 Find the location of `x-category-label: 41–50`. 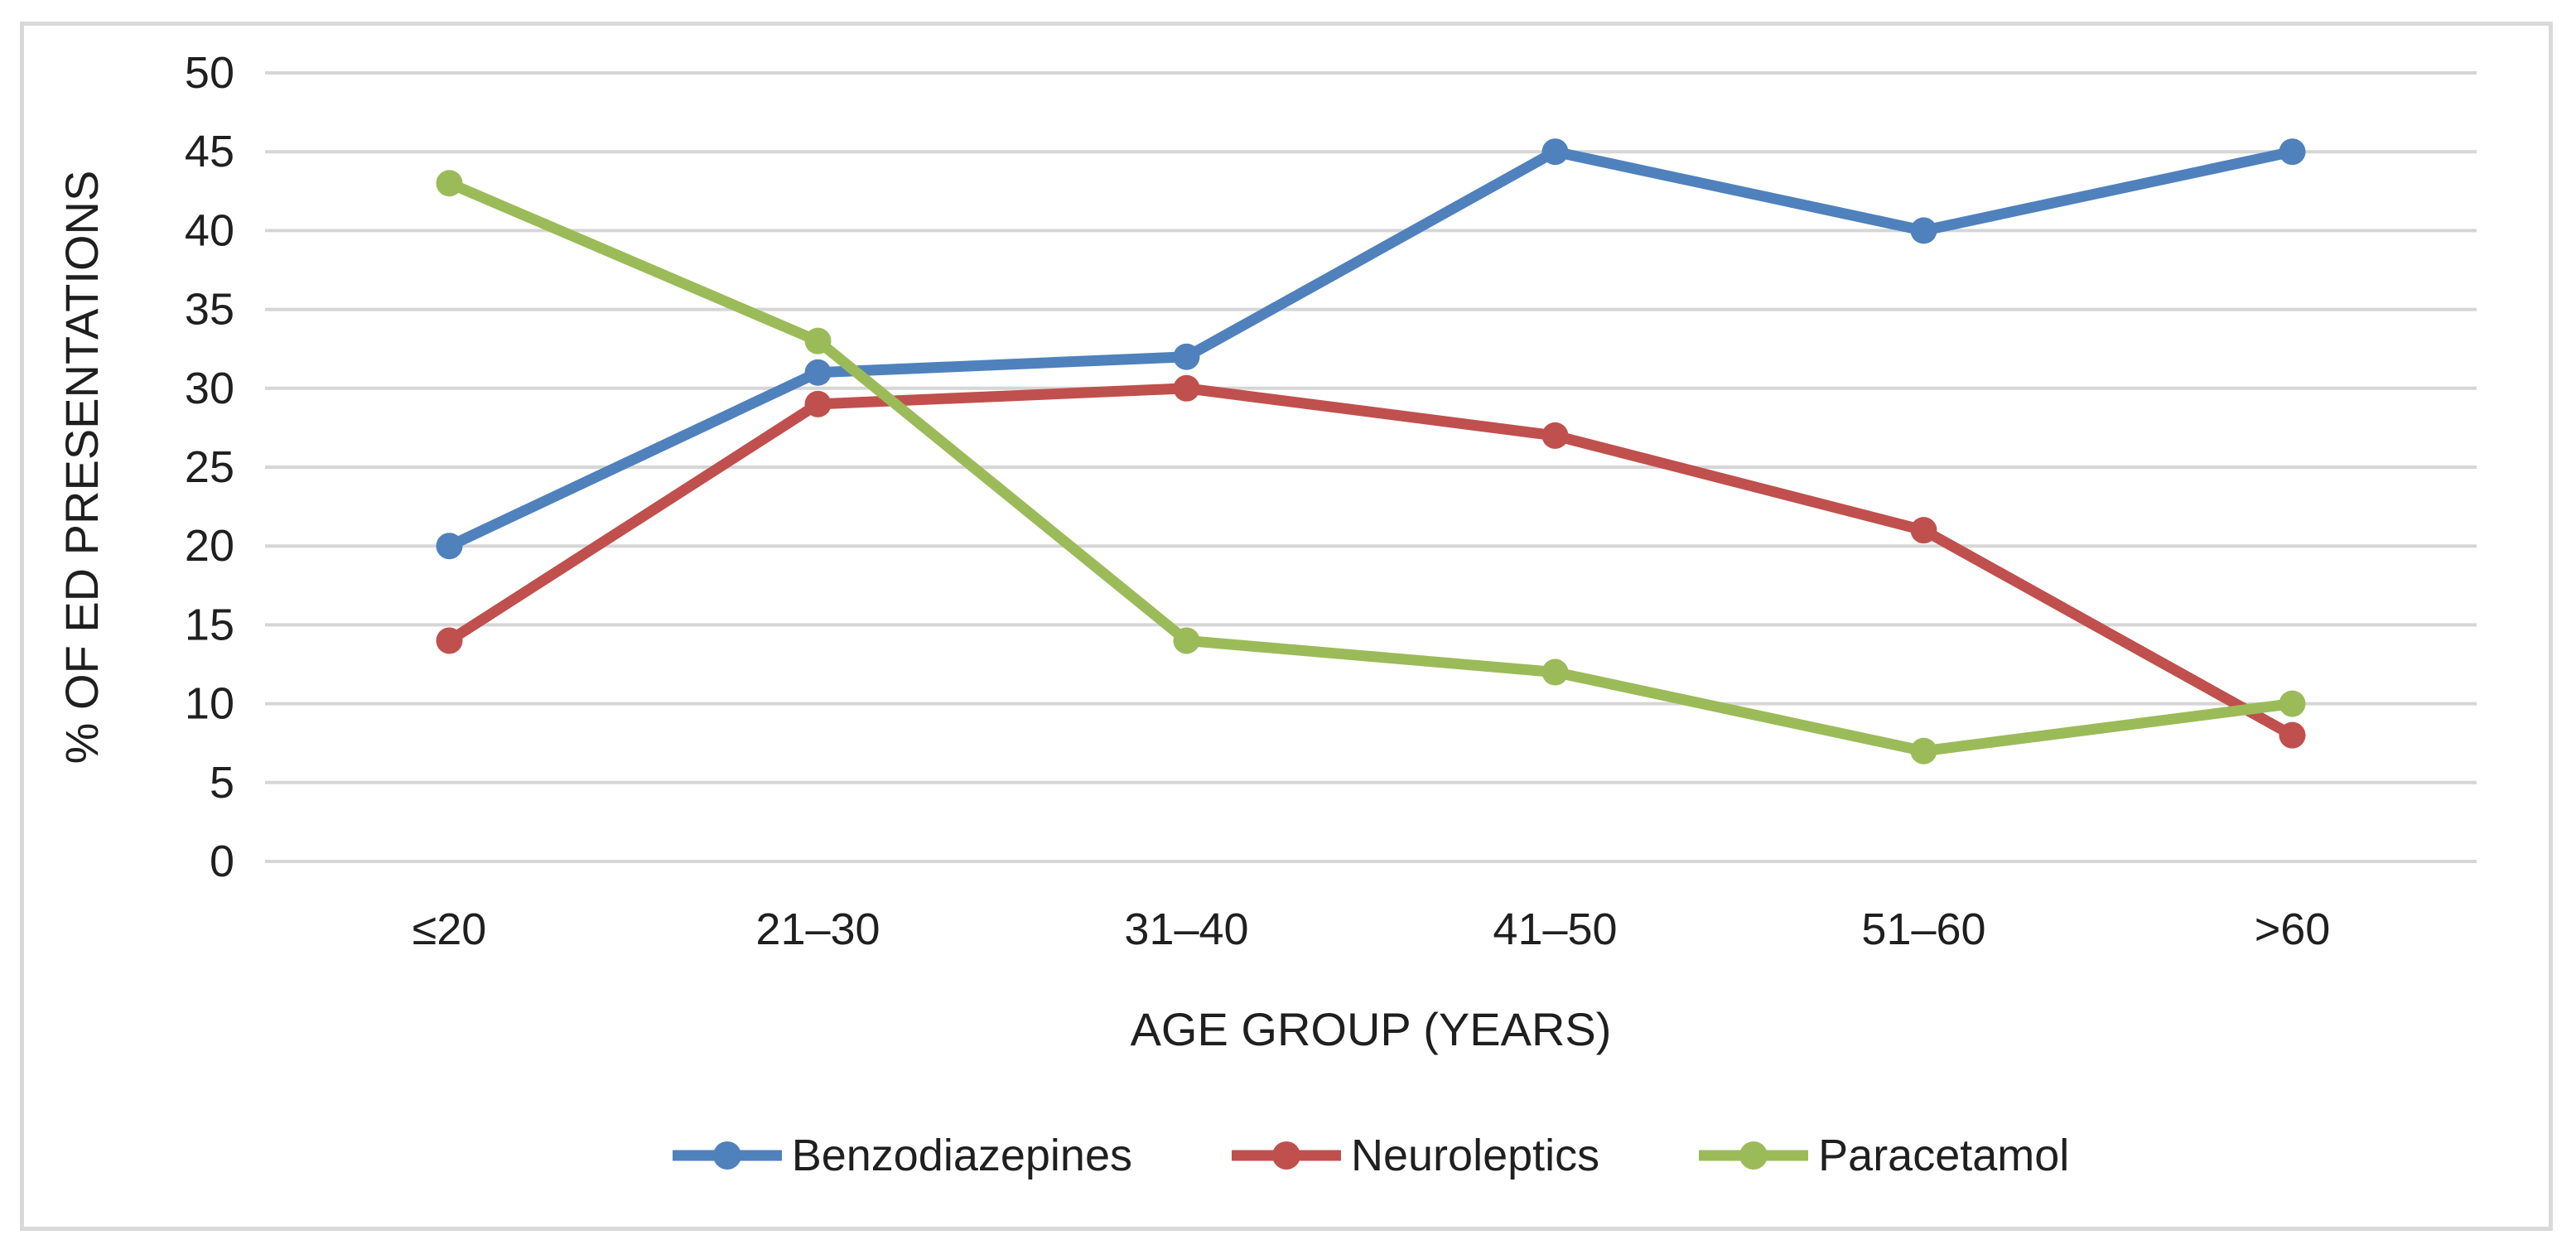

x-category-label: 41–50 is located at coordinates (1555, 929).